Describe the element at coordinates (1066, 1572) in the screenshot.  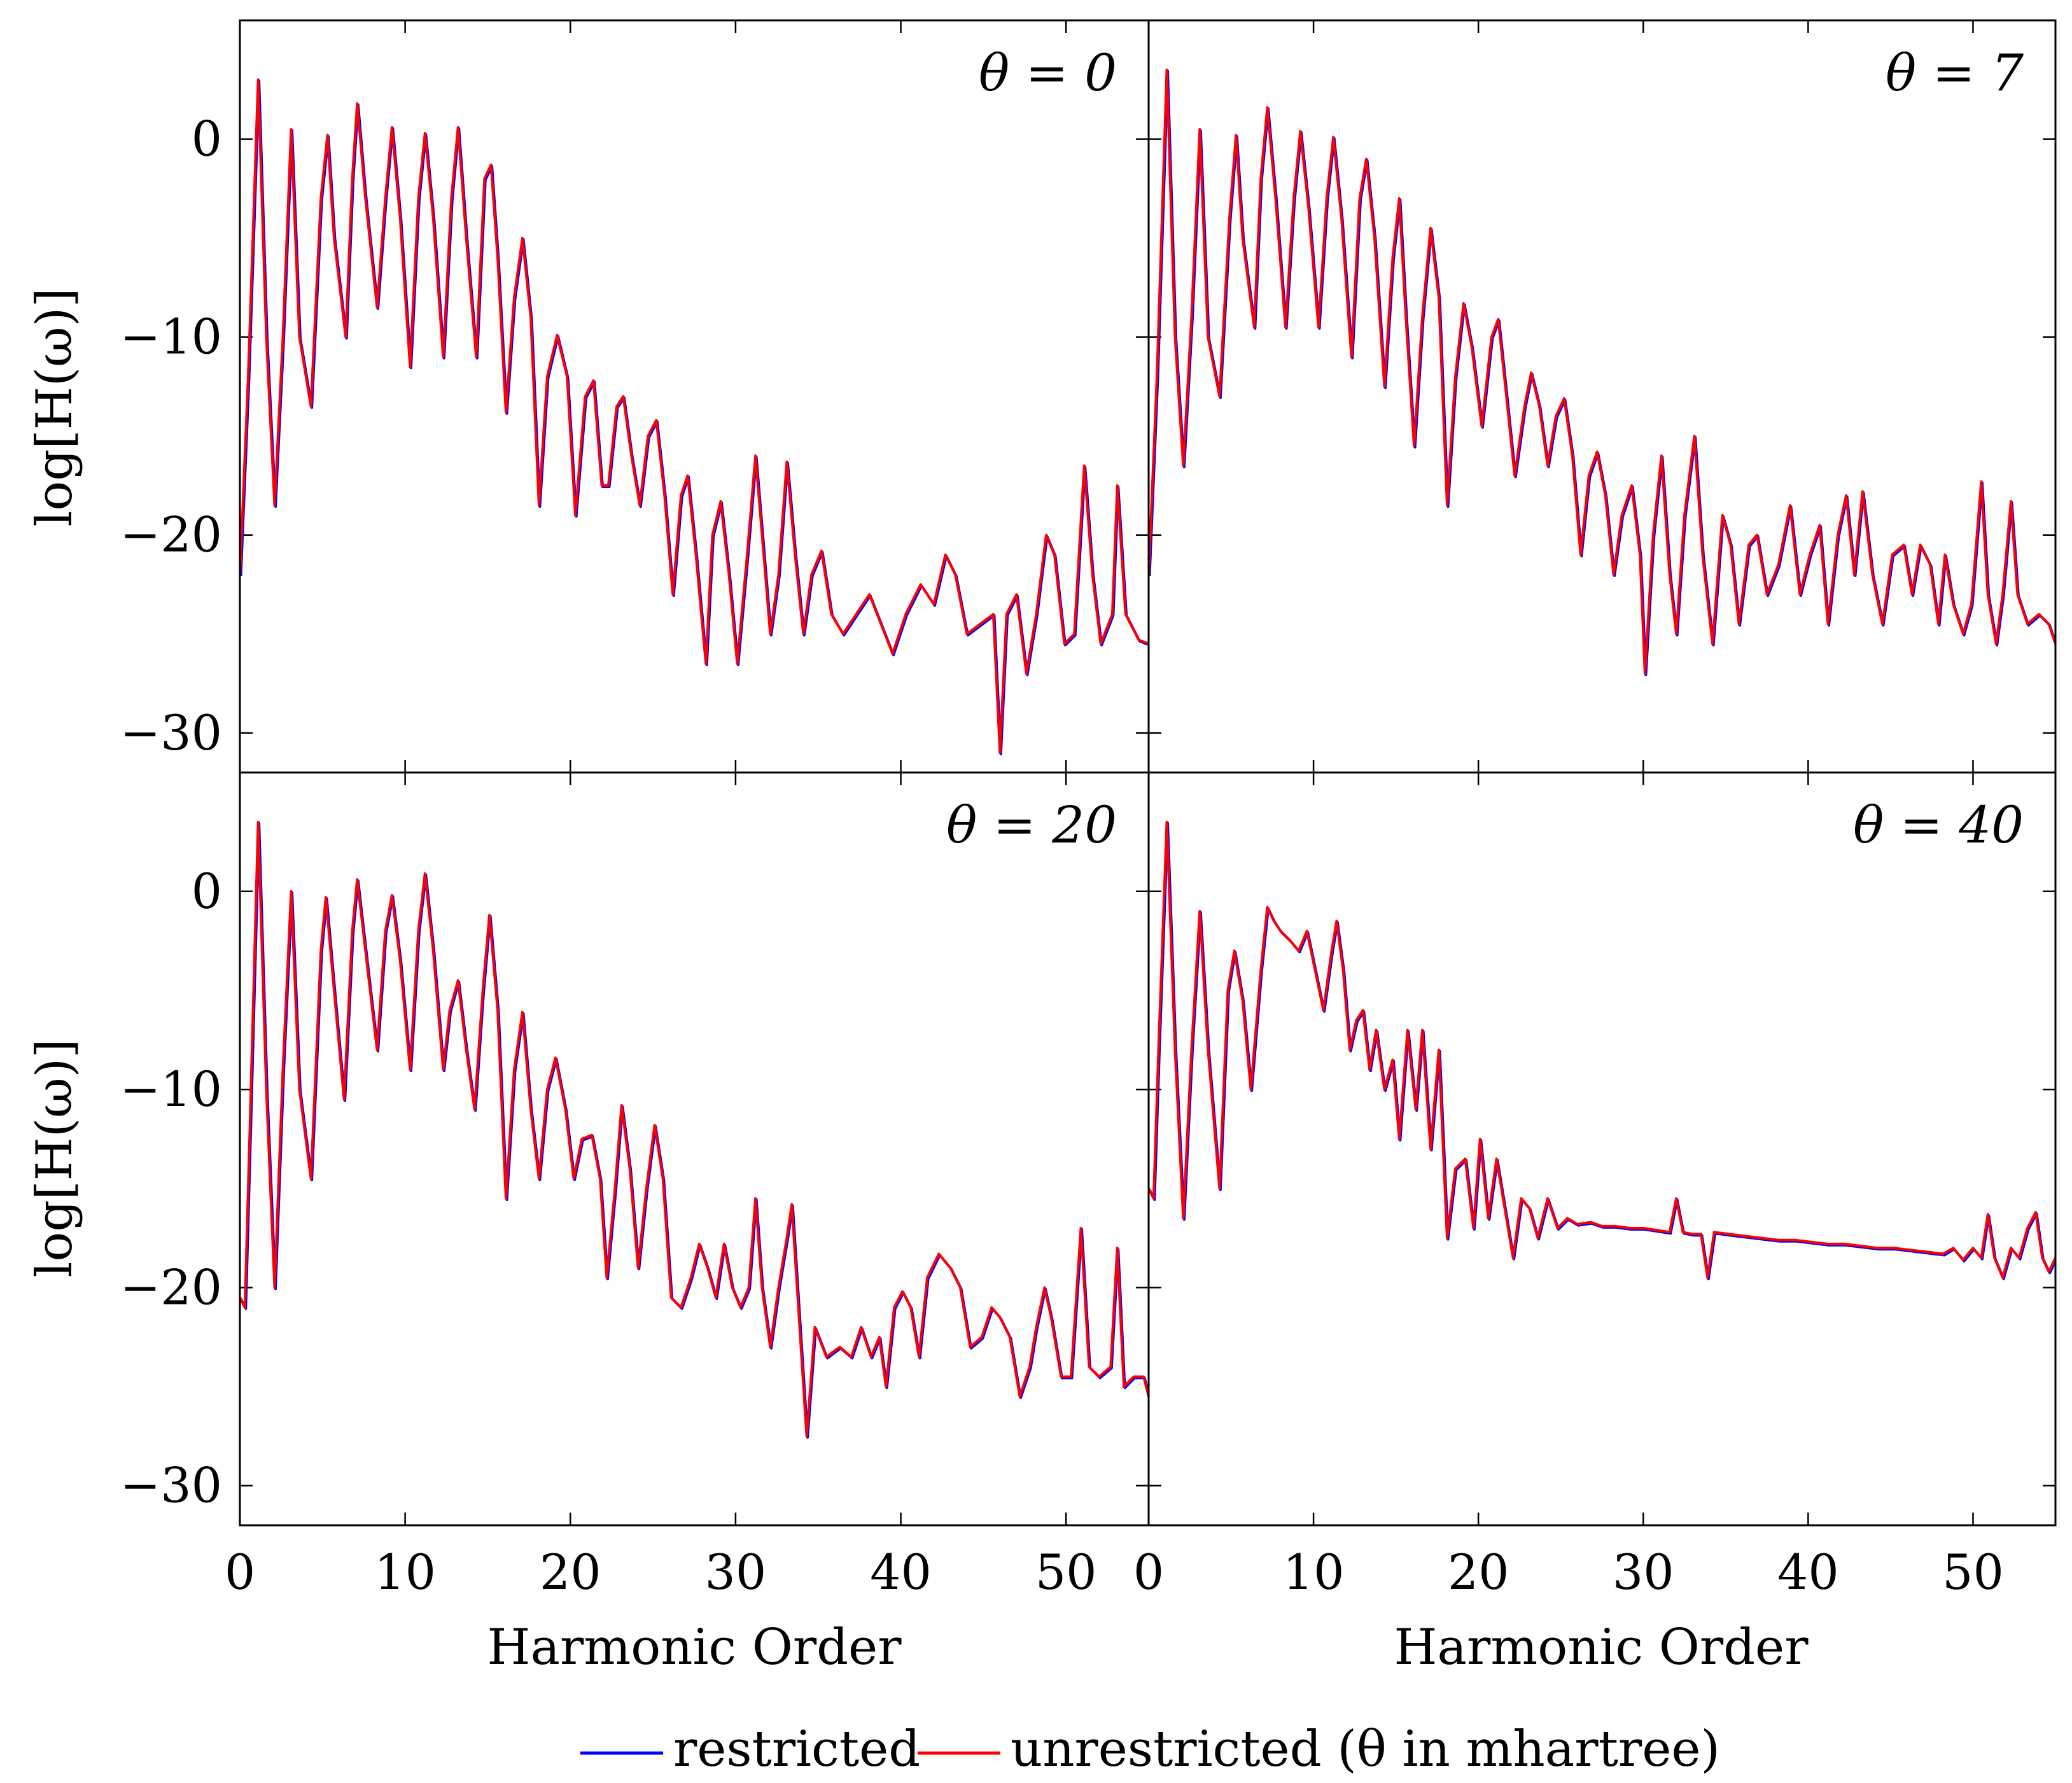
I see `xtick-label-2-5: 50` at that location.